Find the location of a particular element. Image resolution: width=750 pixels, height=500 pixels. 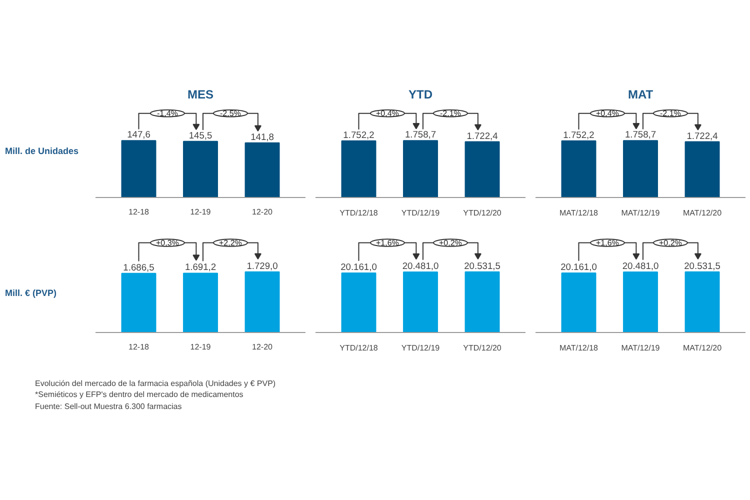

source-note: Fuente: Sell-out Muestra 6.300 farmacias is located at coordinates (108, 406).